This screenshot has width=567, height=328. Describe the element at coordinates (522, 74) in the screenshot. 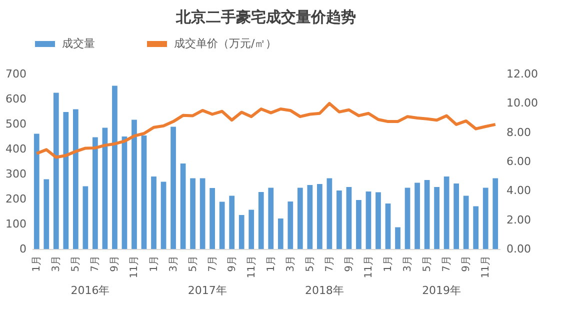

I see `y2-tick-label: 12.00` at that location.